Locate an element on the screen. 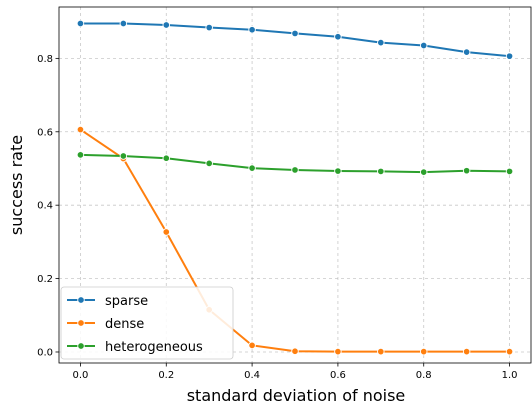 Image resolution: width=532 pixels, height=409 pixels. series-heterogeneous is located at coordinates (295, 163).